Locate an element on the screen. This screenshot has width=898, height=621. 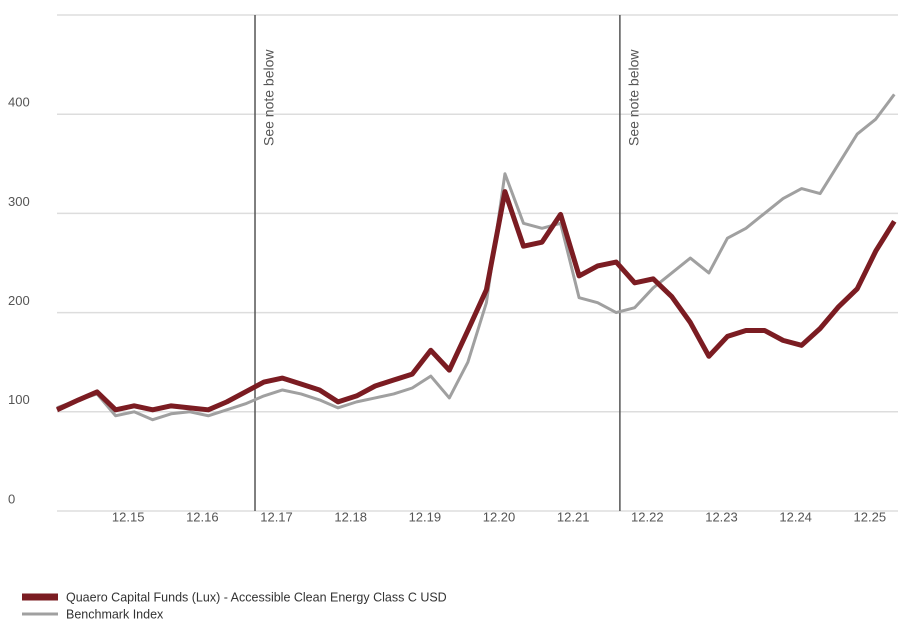
x-tick-label: 12.19 is located at coordinates (425, 516).